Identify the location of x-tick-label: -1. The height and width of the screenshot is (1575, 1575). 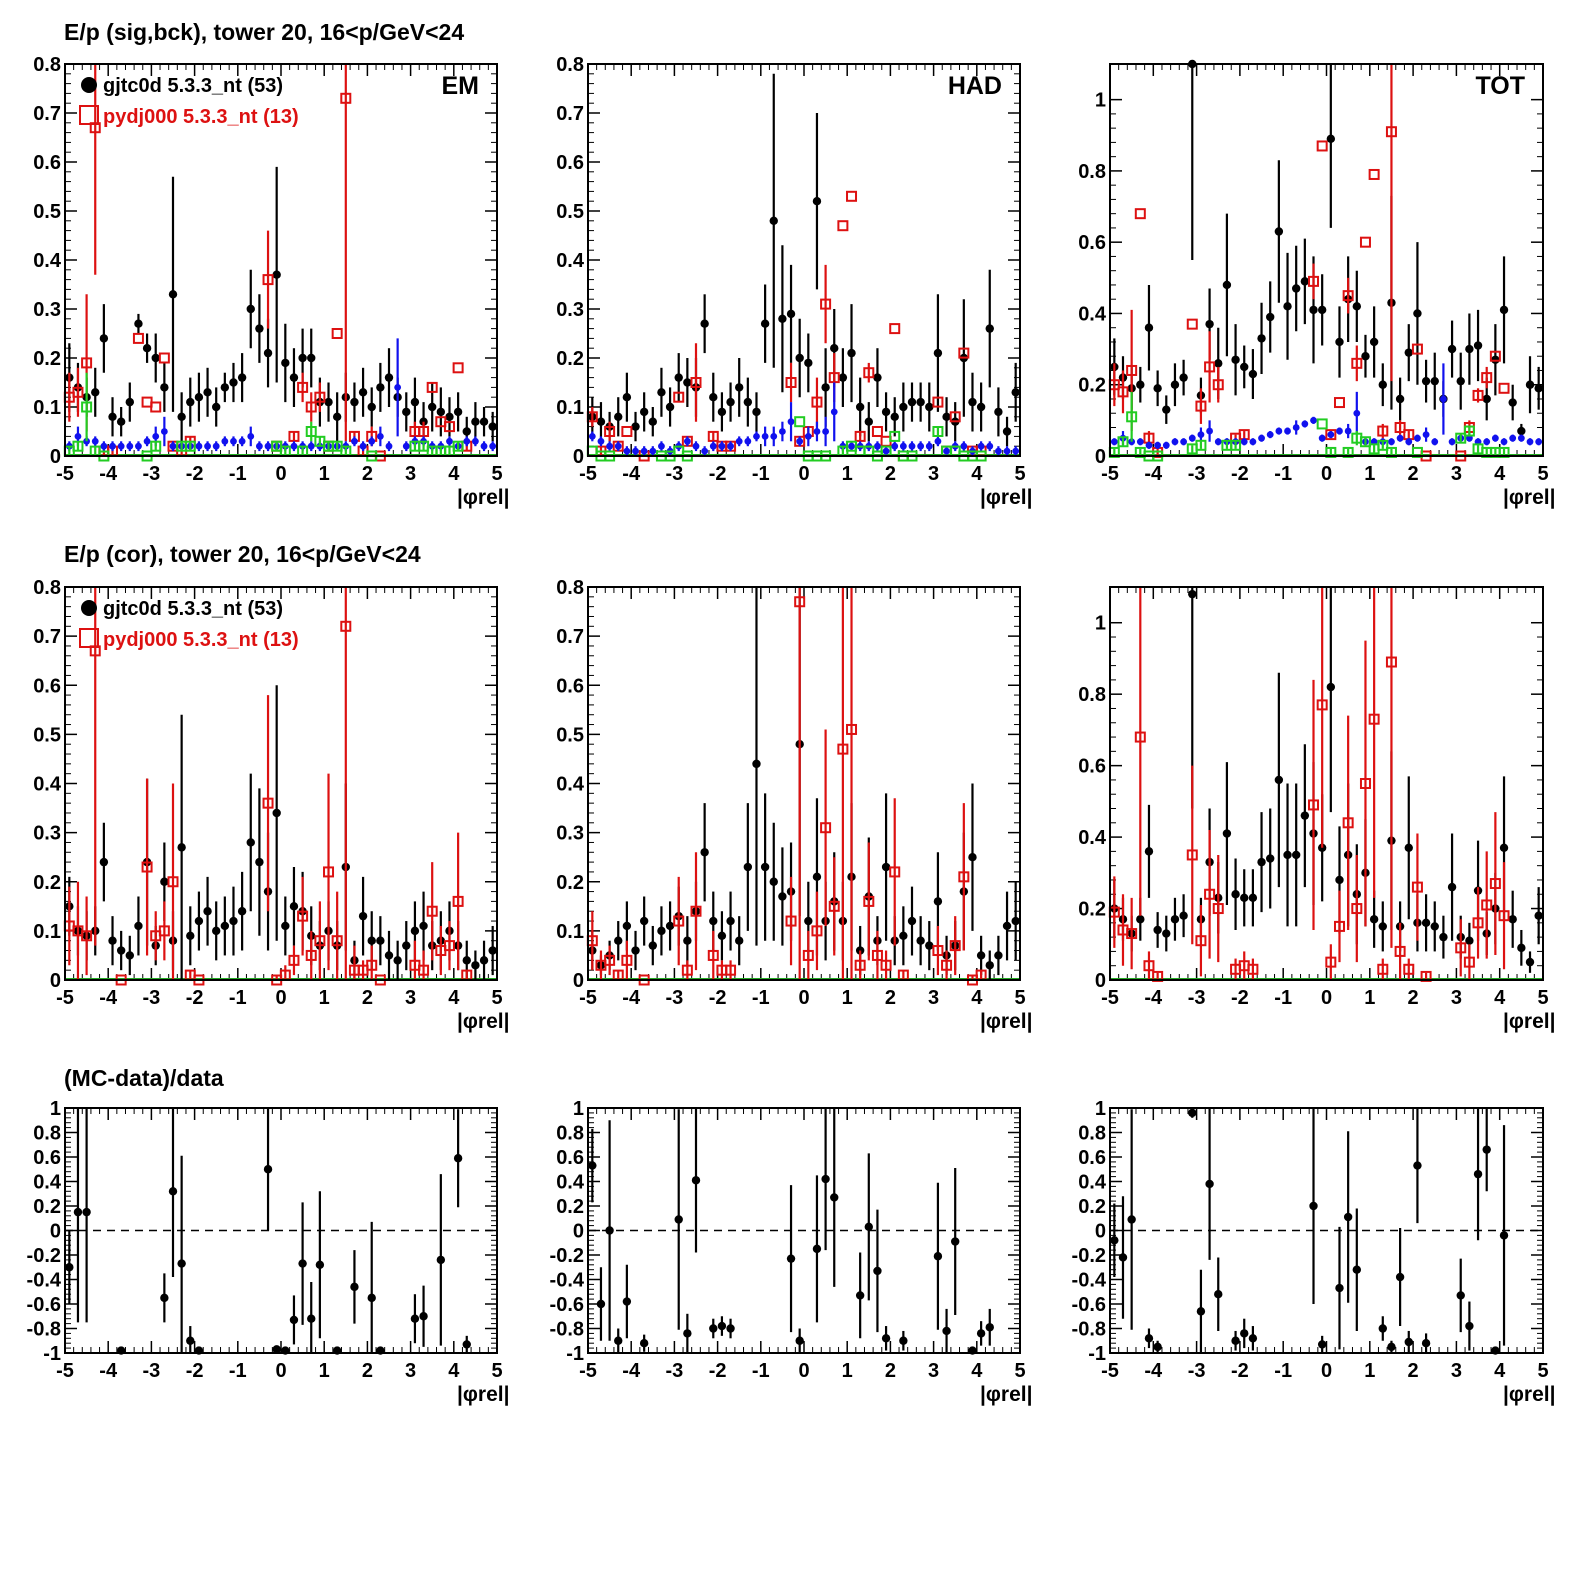
(238, 474).